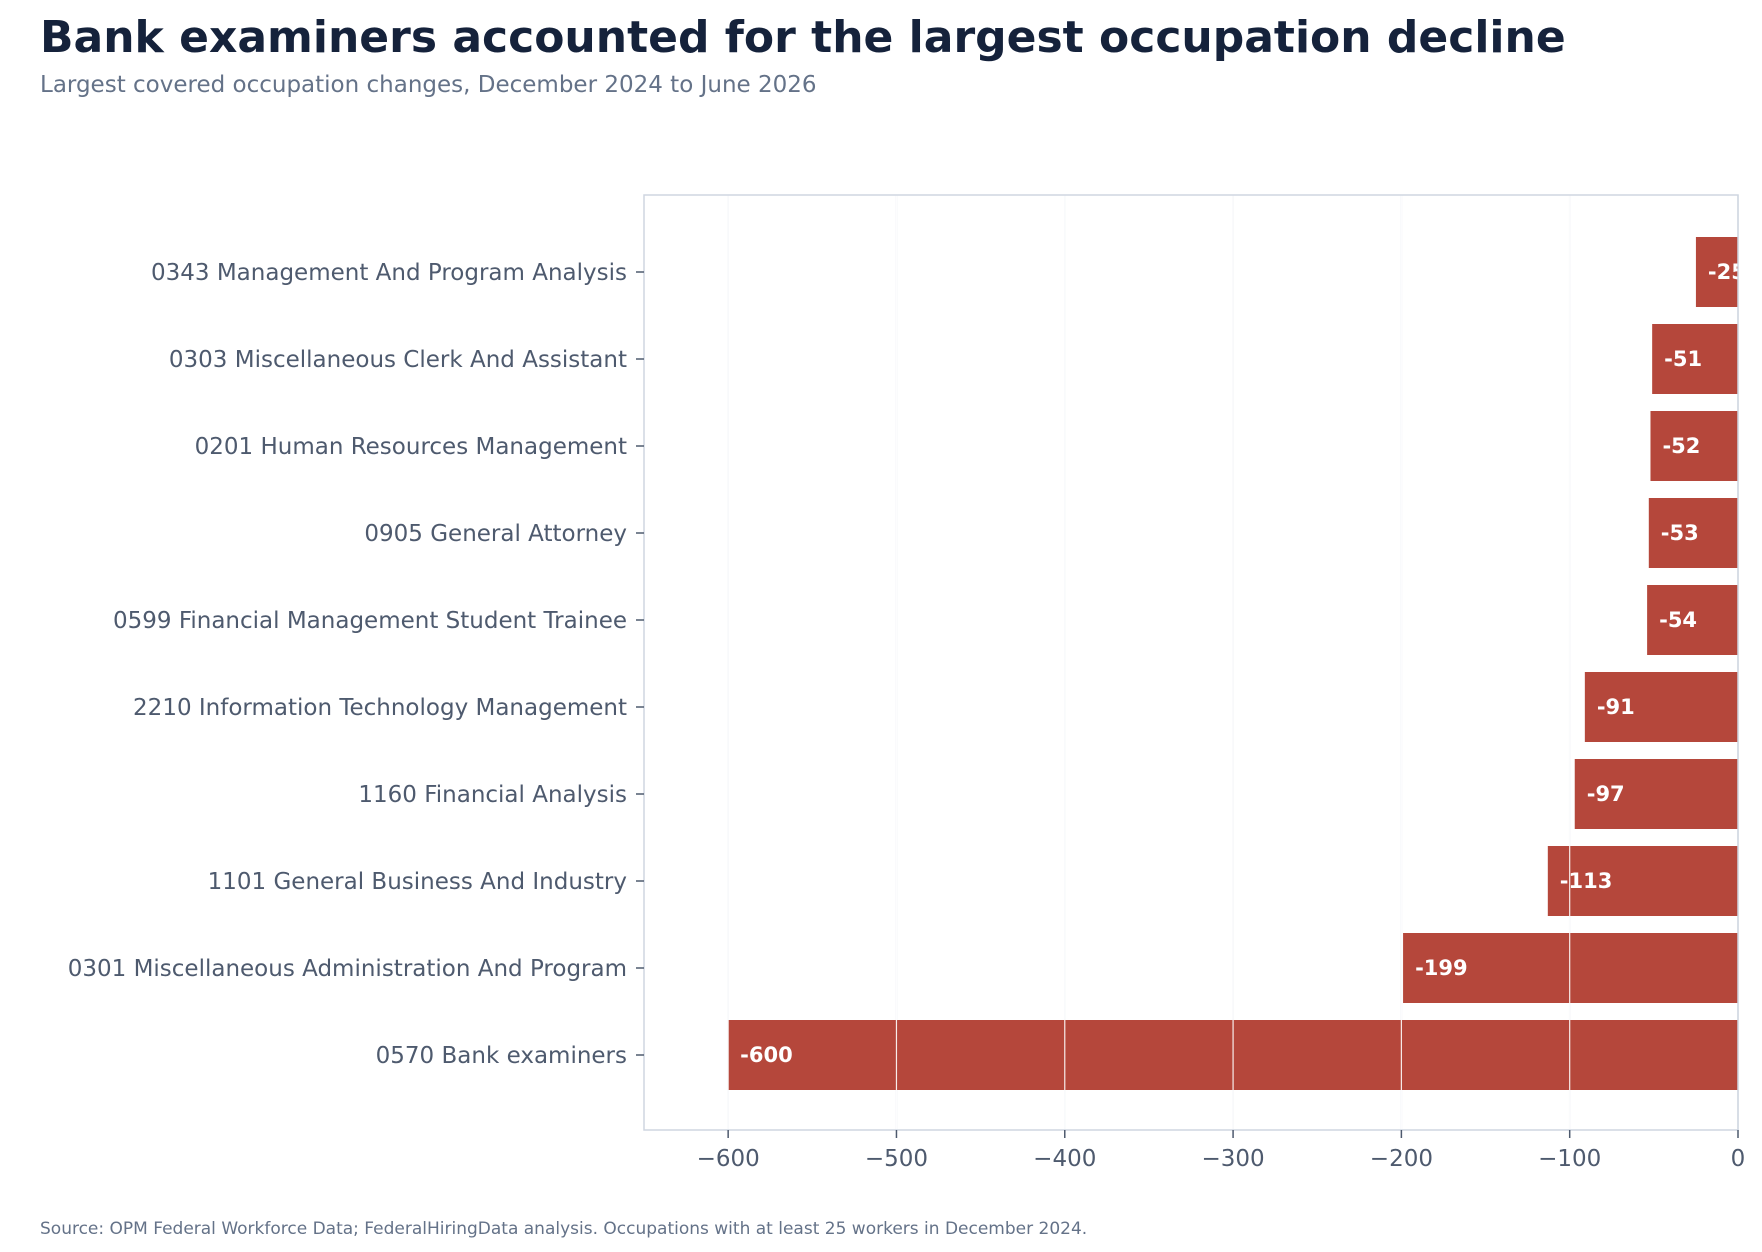 The image size is (1762, 1252). I want to click on bar-value-label: -113, so click(1586, 881).